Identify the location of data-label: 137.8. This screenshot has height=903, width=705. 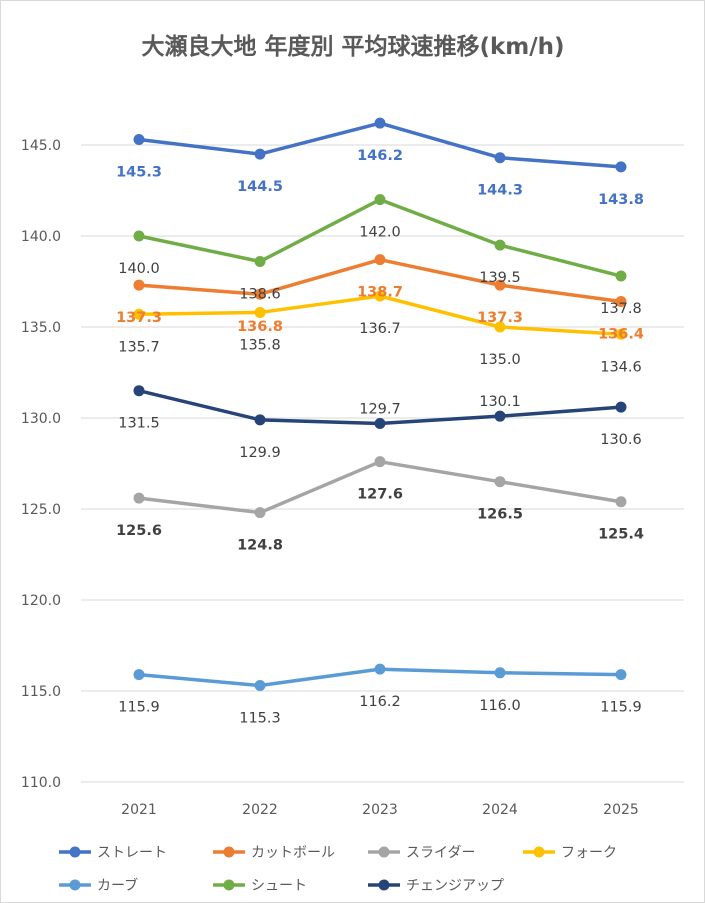
(621, 309).